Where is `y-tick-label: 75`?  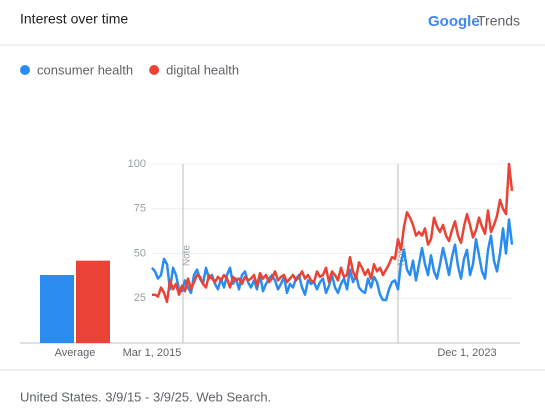 y-tick-label: 75 is located at coordinates (140, 209).